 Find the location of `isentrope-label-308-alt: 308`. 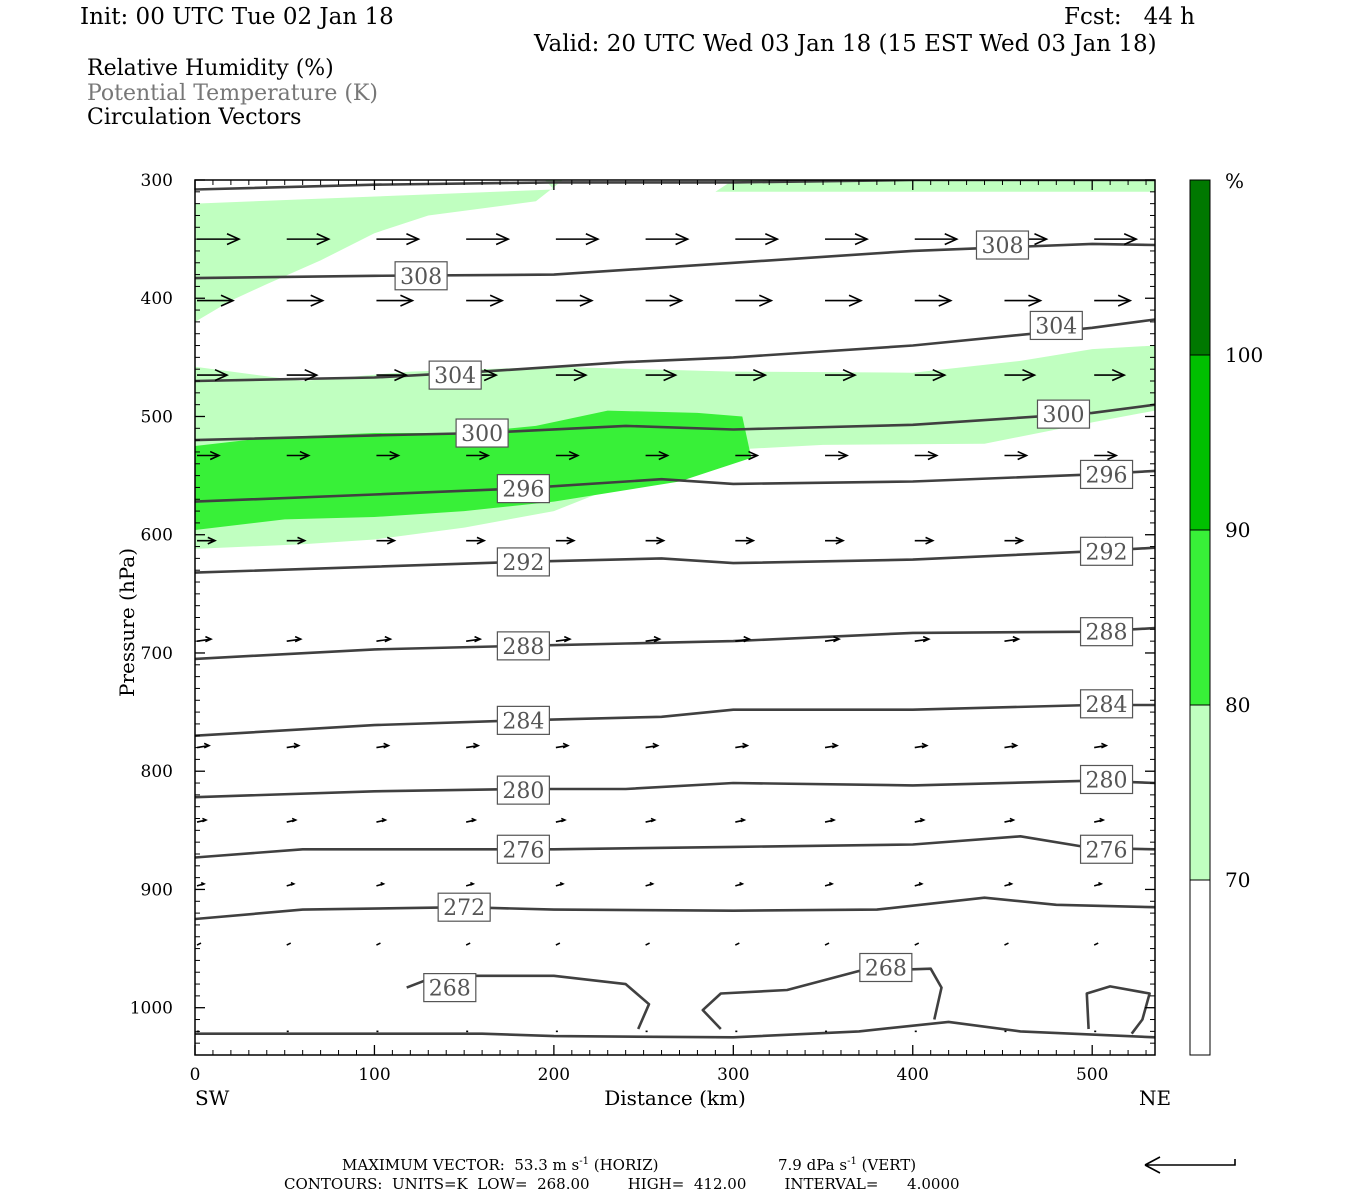

isentrope-label-308-alt: 308 is located at coordinates (1002, 246).